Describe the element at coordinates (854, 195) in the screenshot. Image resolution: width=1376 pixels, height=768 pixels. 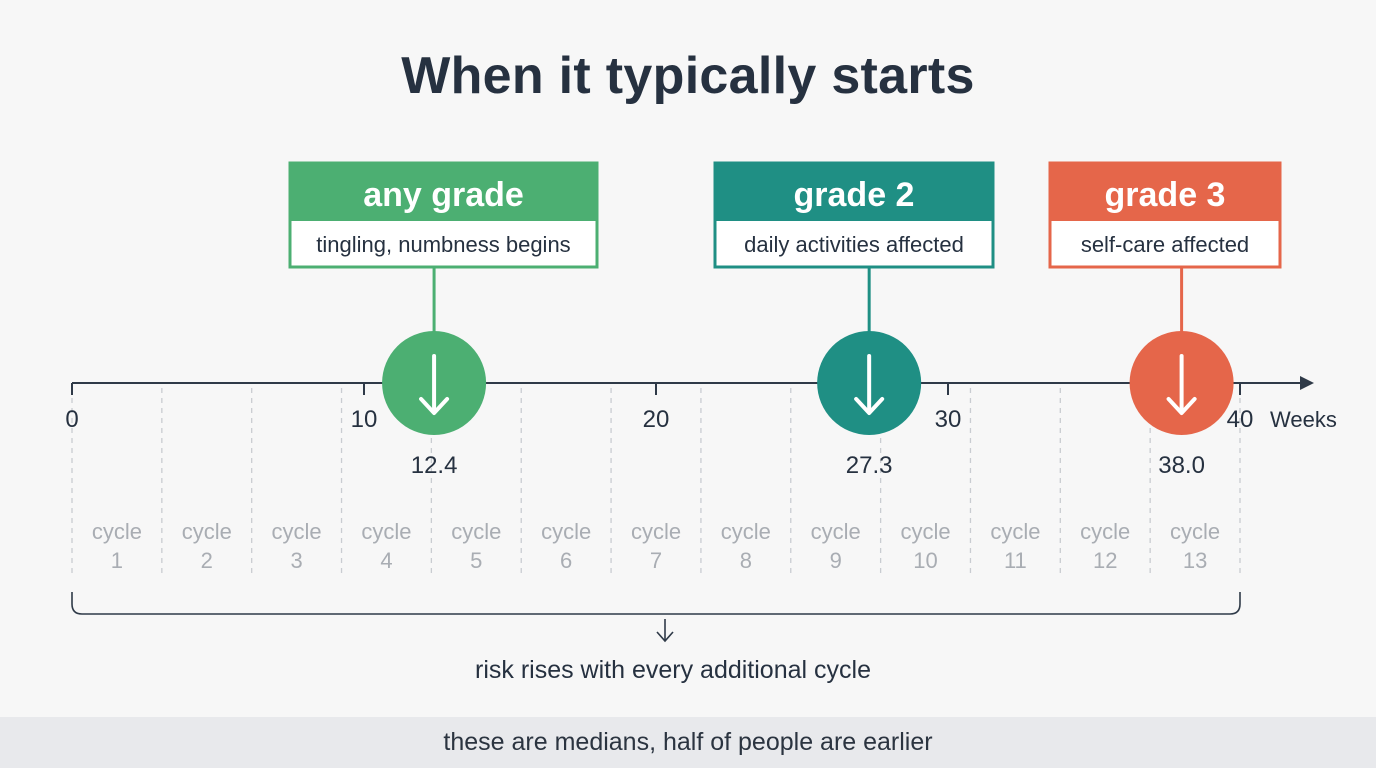
I see `milestone-grade: grade 2` at that location.